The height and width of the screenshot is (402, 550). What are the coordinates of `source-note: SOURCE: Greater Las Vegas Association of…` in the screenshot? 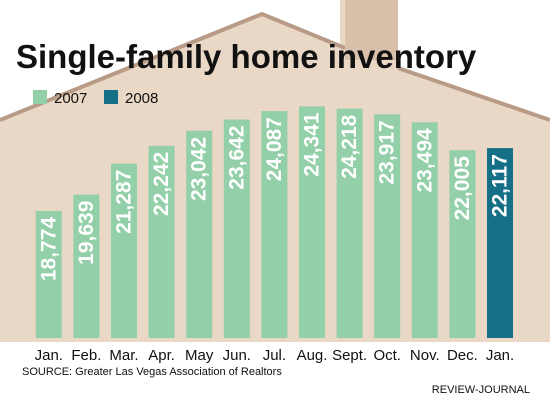 It's located at (152, 372).